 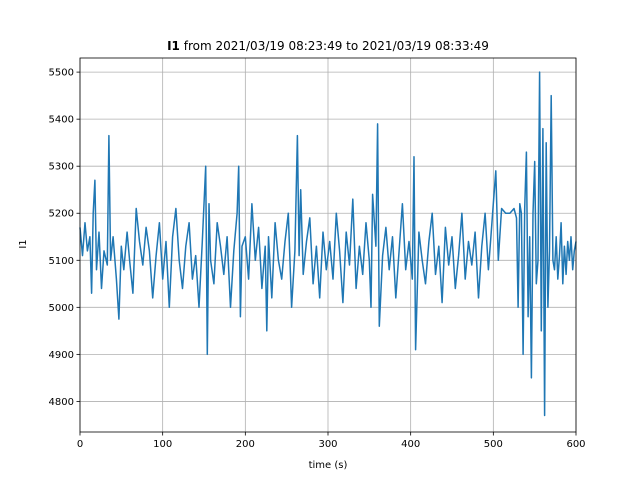 What do you see at coordinates (328, 465) in the screenshot?
I see `x-axis-label: time (s)` at bounding box center [328, 465].